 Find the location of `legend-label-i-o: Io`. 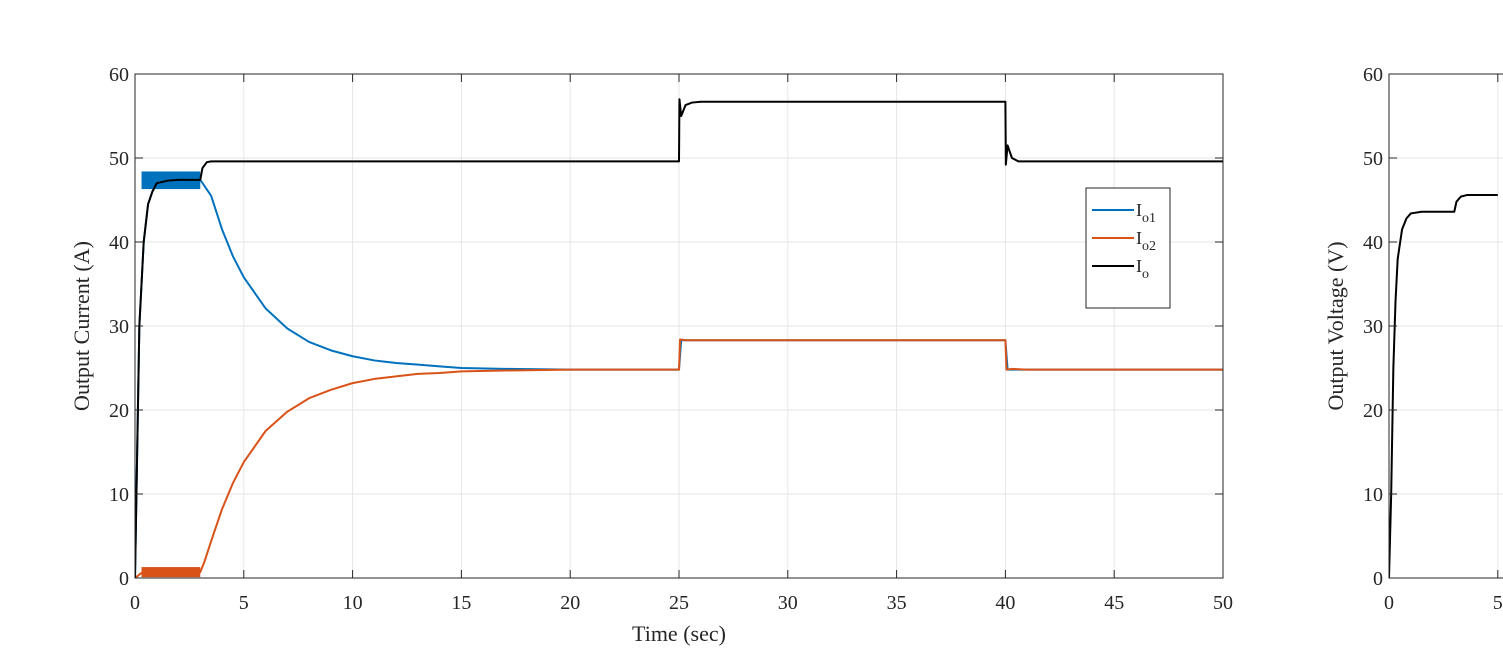

legend-label-i-o: Io is located at coordinates (1142, 269).